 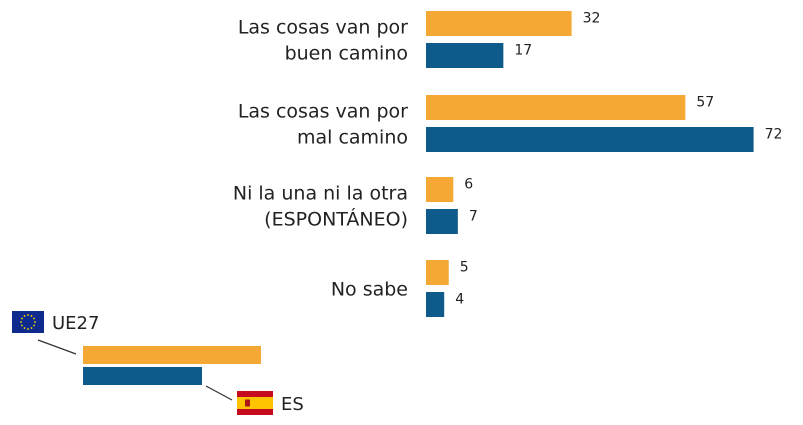 I want to click on legend: UE27 ES, so click(x=158, y=363).